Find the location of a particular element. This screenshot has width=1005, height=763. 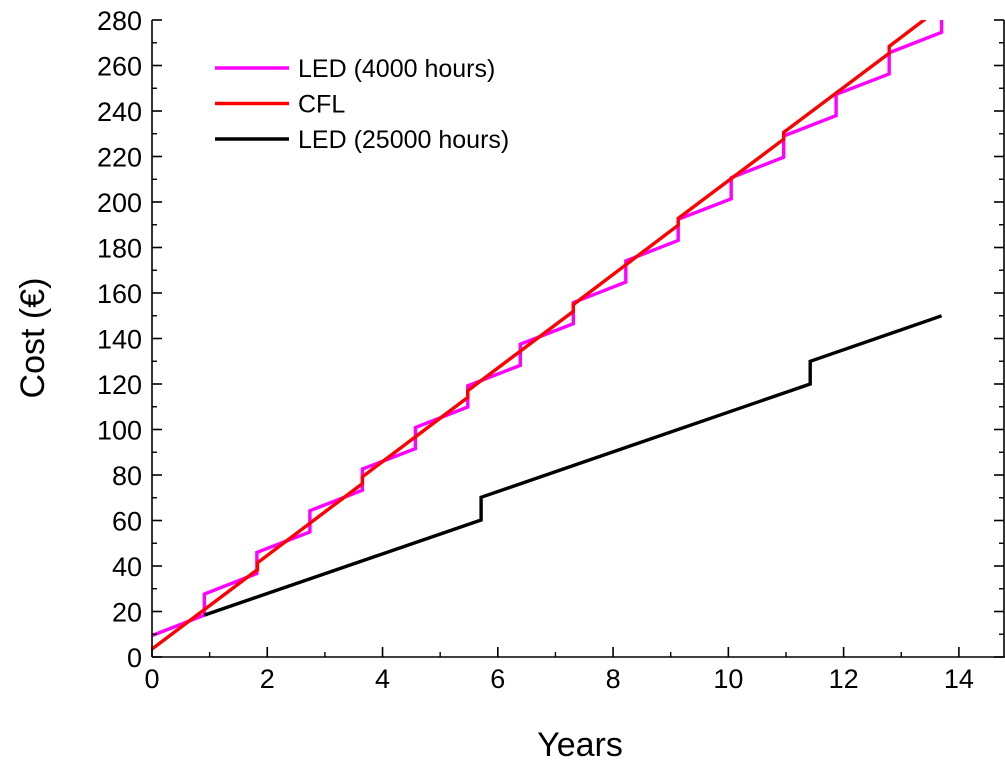

x-axis-title: Years is located at coordinates (580, 744).